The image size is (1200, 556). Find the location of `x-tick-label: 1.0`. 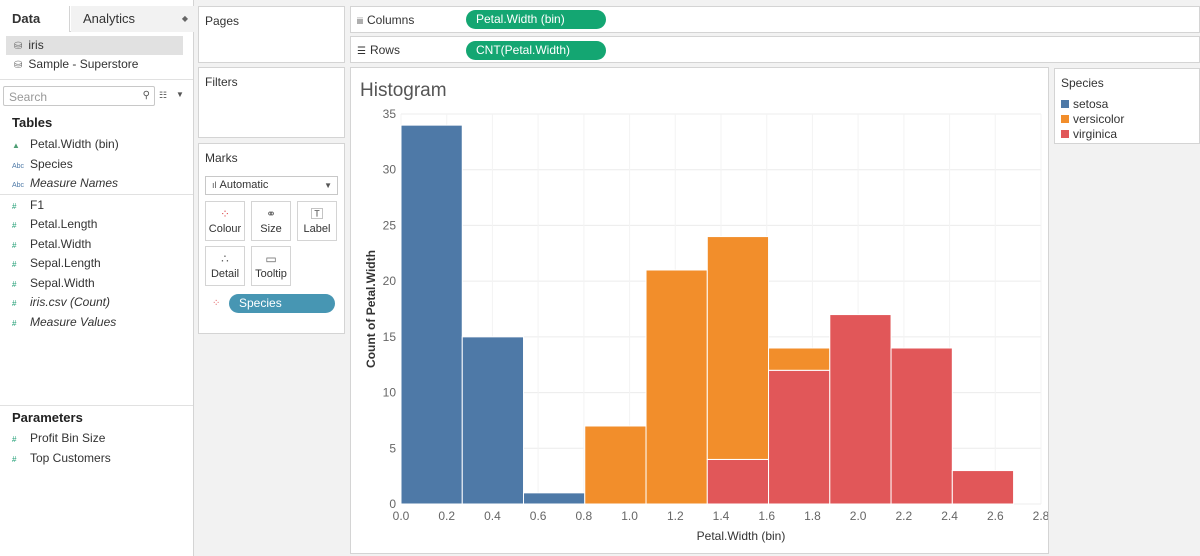

x-tick-label: 1.0 is located at coordinates (629, 516).